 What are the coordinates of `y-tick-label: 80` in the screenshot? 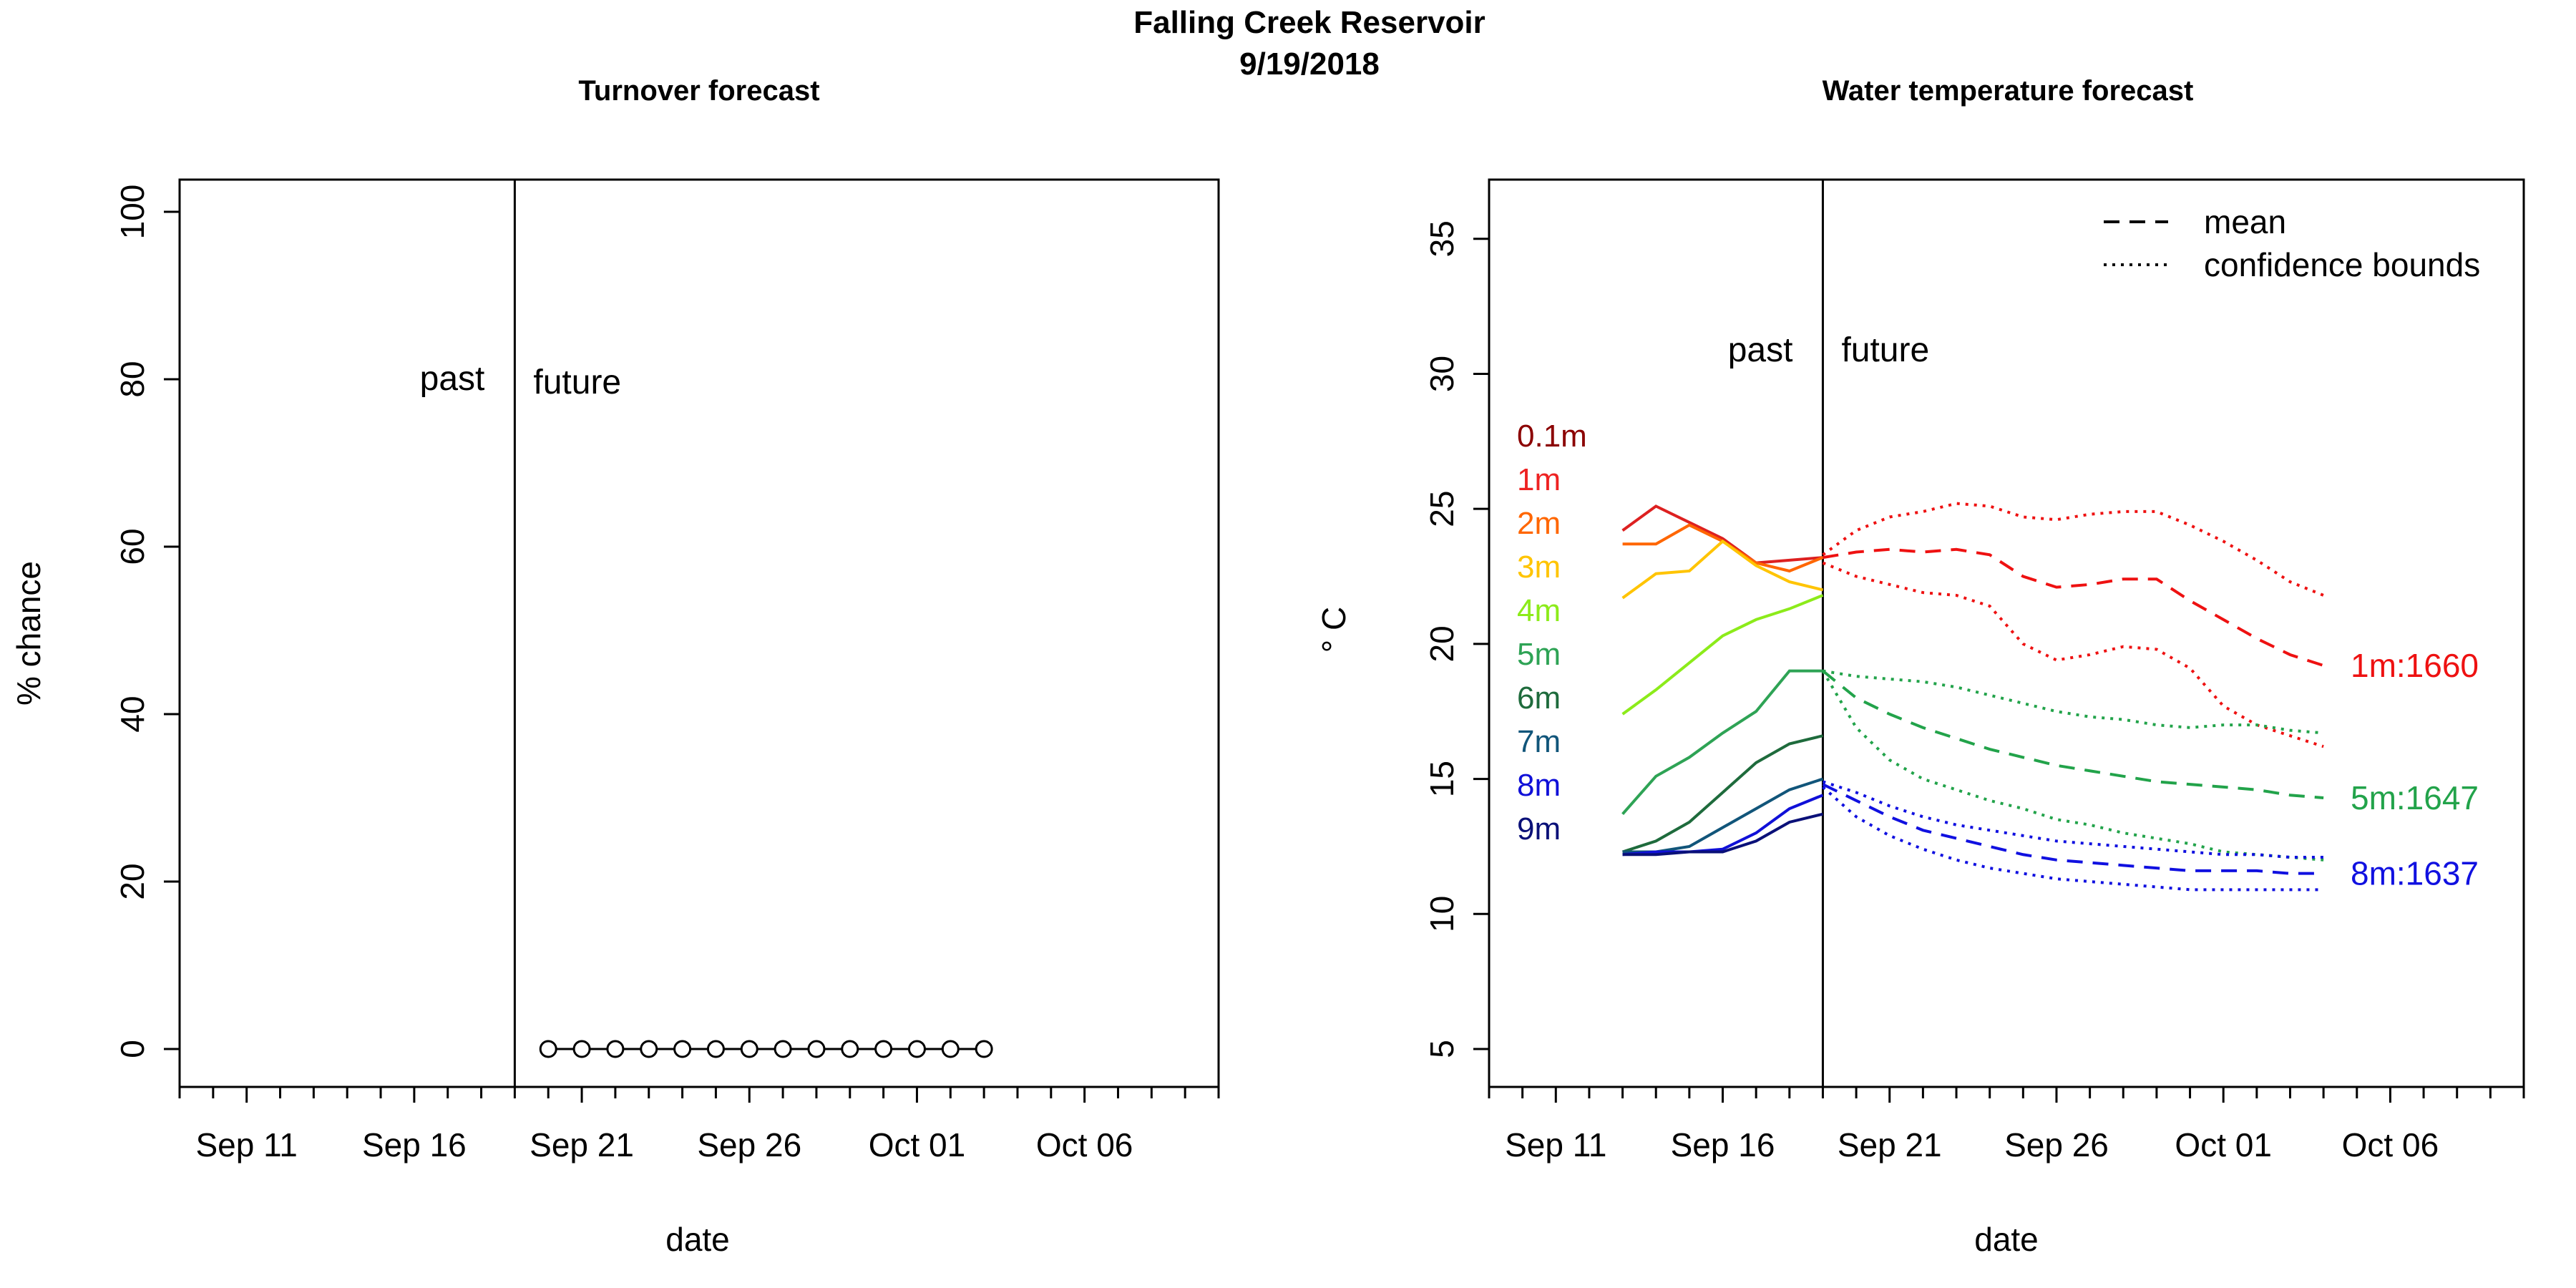 It's located at (132, 379).